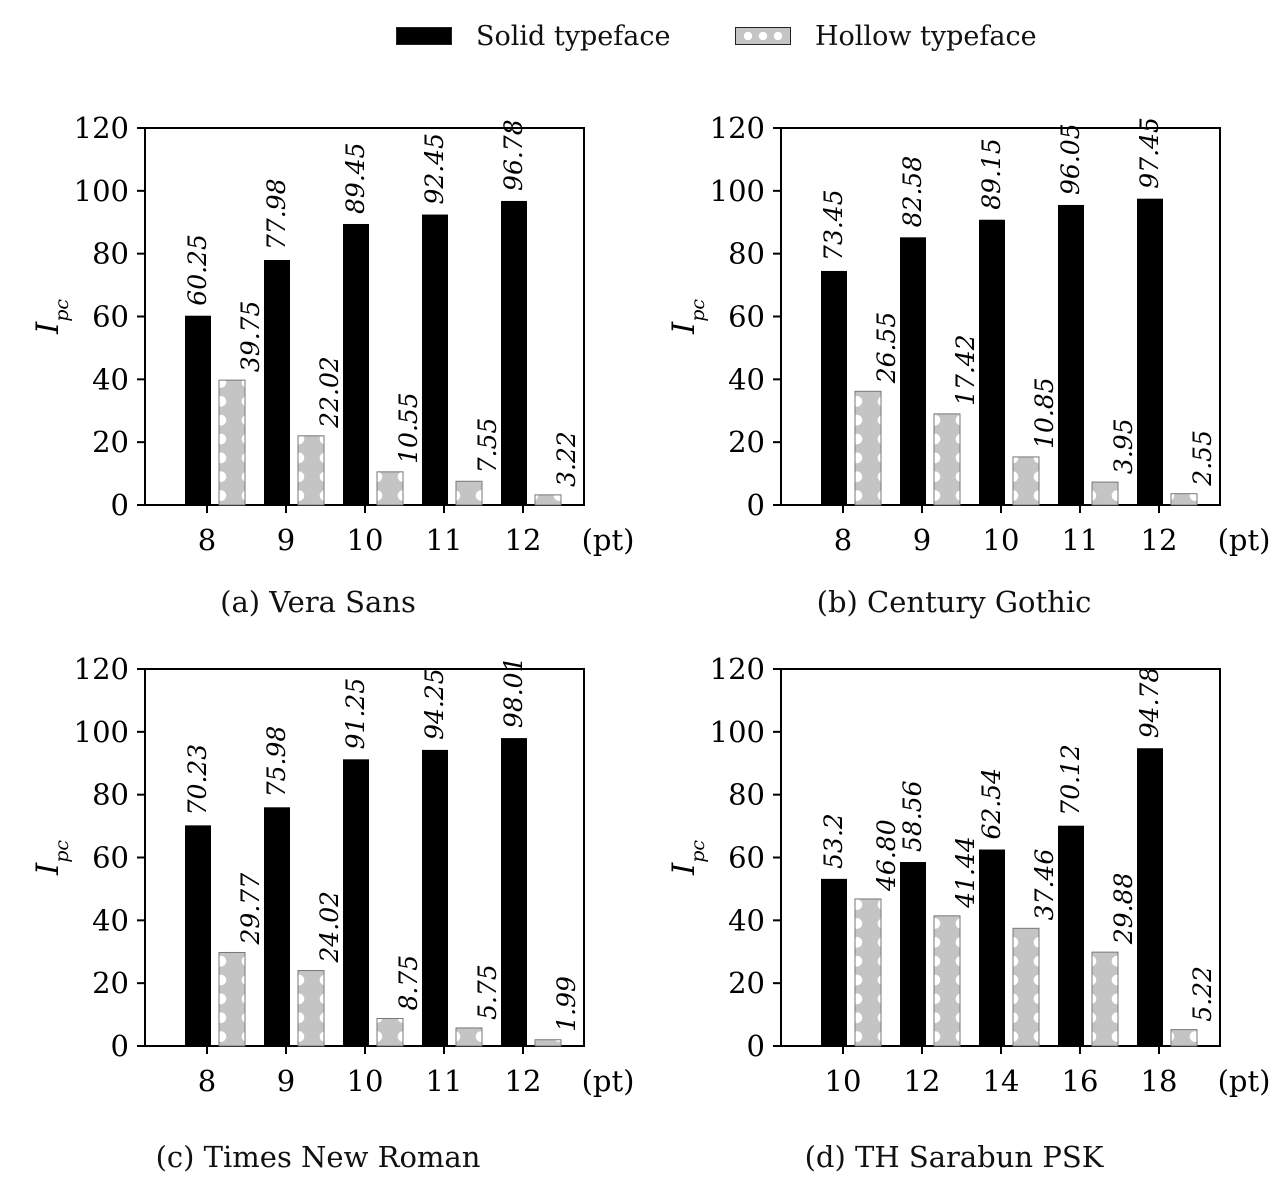  I want to click on data-label-solid-11: 92.45, so click(434, 169).